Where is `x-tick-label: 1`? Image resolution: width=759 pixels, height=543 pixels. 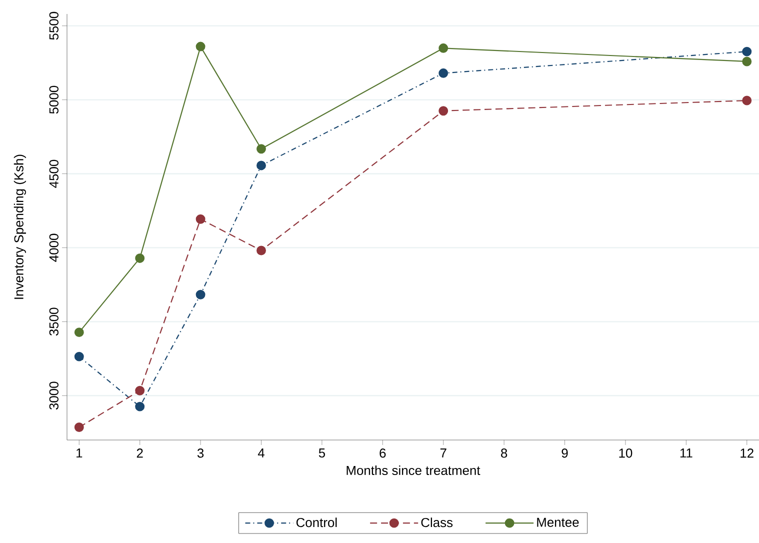
x-tick-label: 1 is located at coordinates (79, 453).